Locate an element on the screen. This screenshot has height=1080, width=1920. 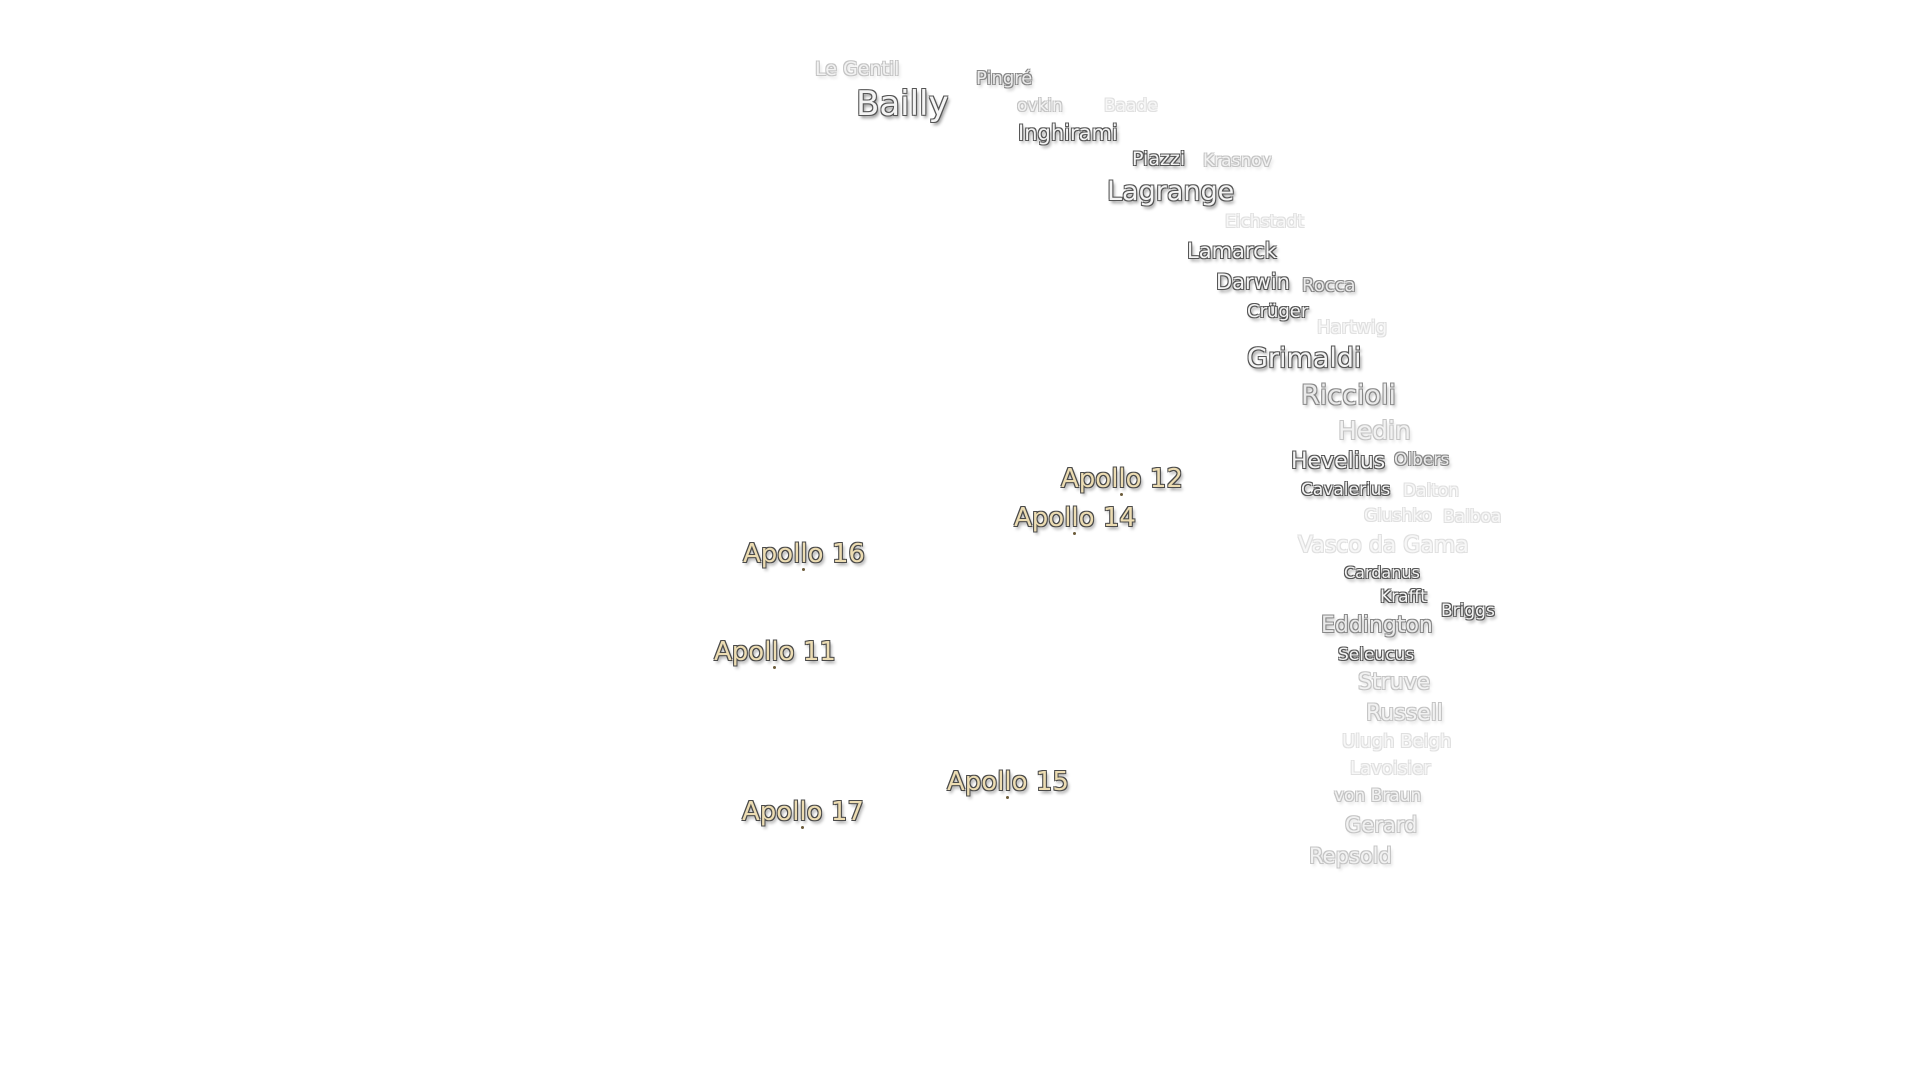
landing-site: Apollo 14 is located at coordinates (1075, 519).